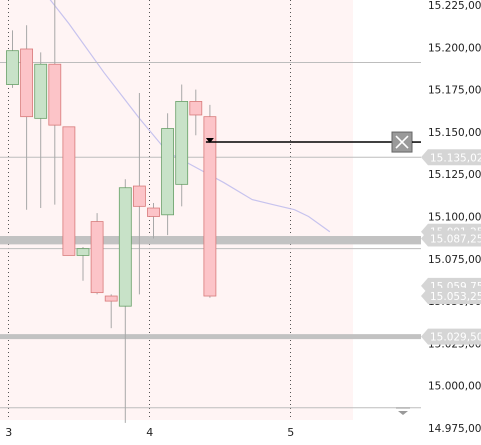 The height and width of the screenshot is (445, 481). I want to click on time-axis: 3 4 5, so click(149, 432).